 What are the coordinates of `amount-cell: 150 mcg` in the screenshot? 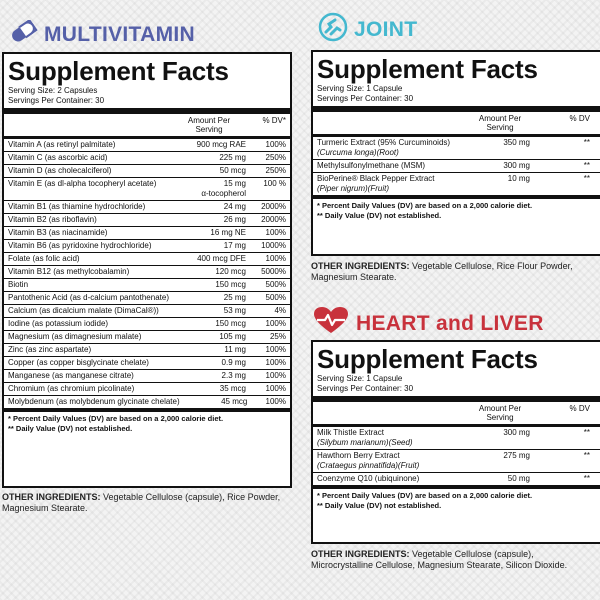 It's located at (211, 285).